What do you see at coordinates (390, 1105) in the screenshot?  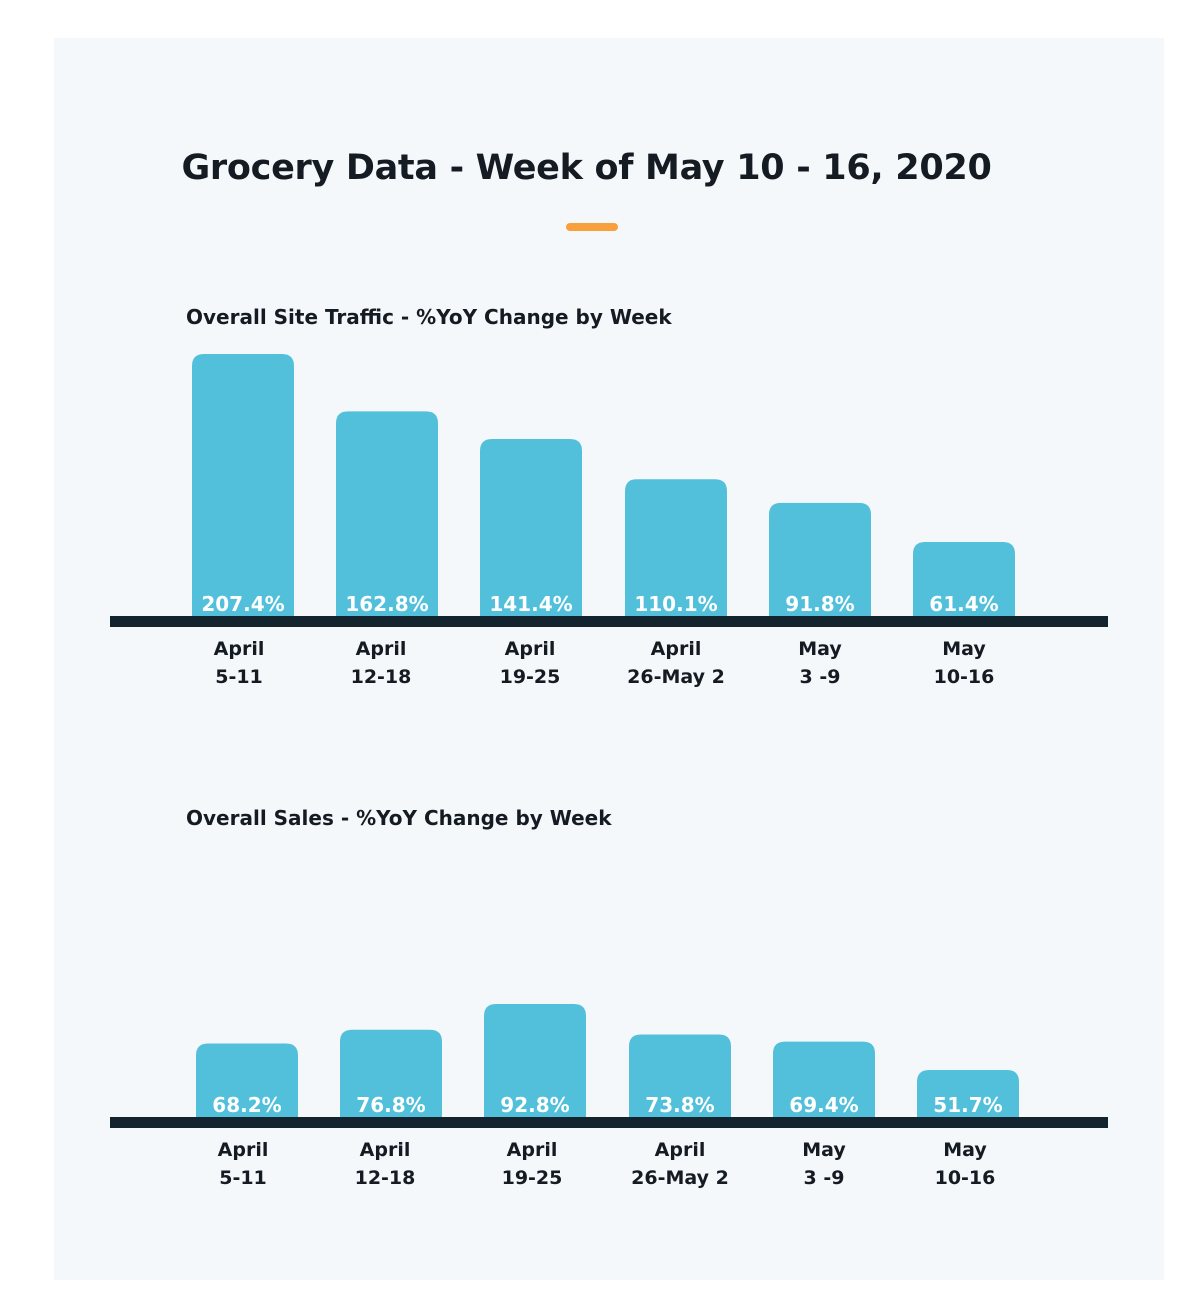 I see `sales-value-label-2: 76.8%` at bounding box center [390, 1105].